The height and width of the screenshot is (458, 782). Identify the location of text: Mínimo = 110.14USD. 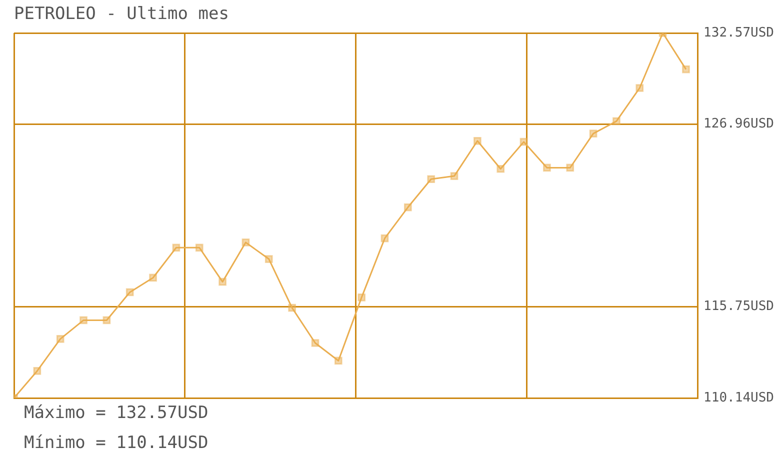
(116, 443).